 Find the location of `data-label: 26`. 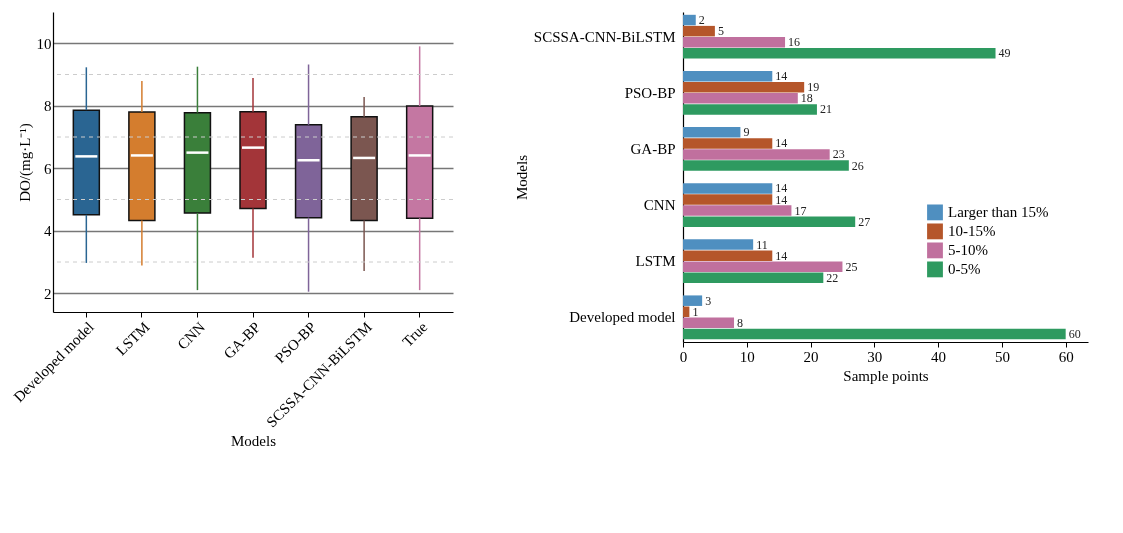

data-label: 26 is located at coordinates (857, 165).